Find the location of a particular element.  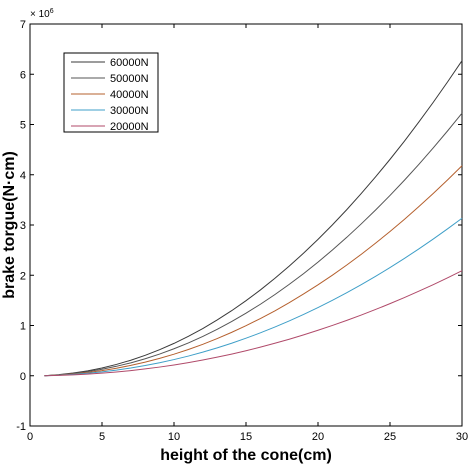

x-tick-label: 30 is located at coordinates (462, 437).